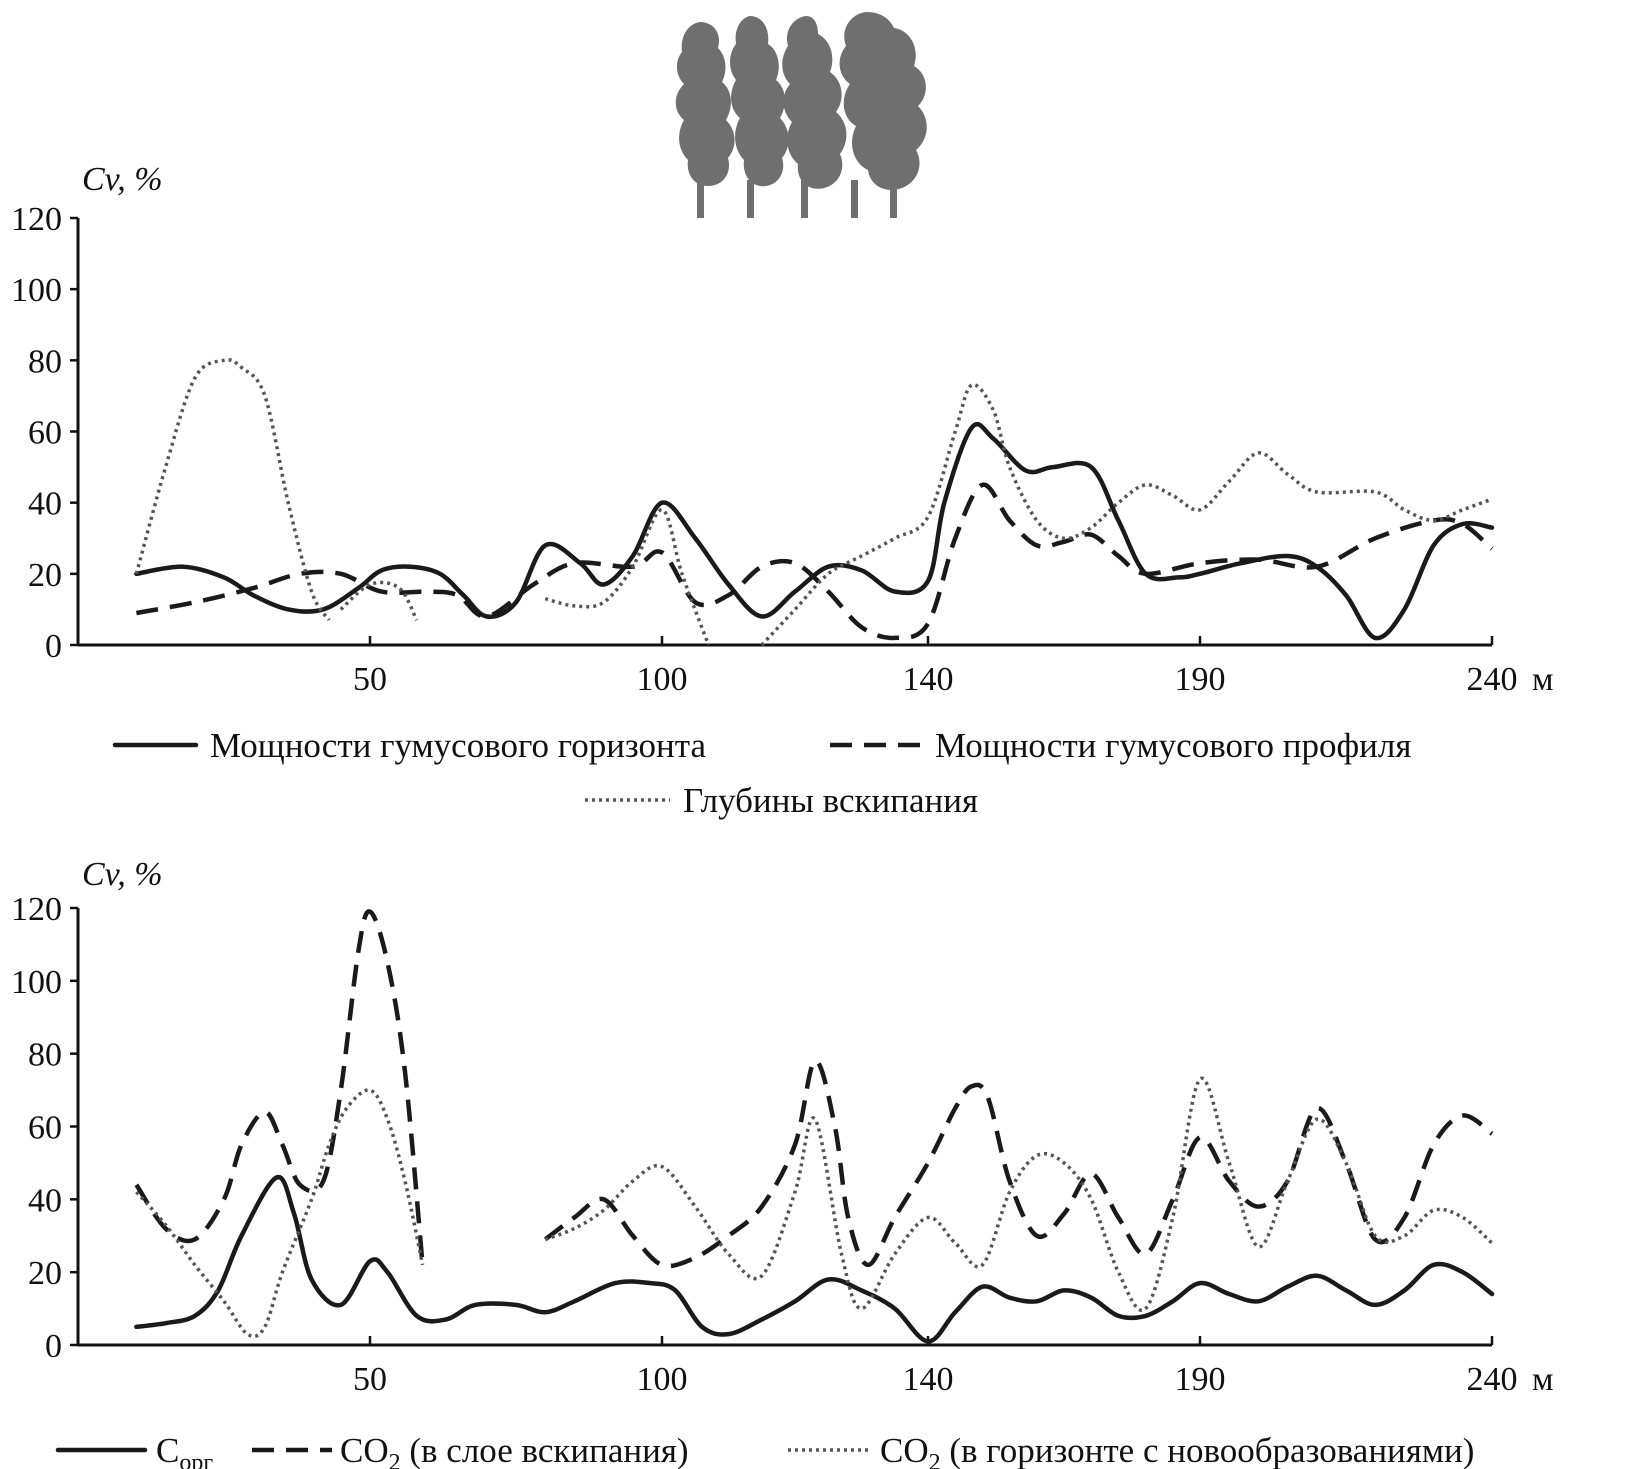 The width and height of the screenshot is (1632, 1469). Describe the element at coordinates (1208, 1450) in the screenshot. I see `legend-label-suffix: (в горизонте с новообразованиями)` at that location.